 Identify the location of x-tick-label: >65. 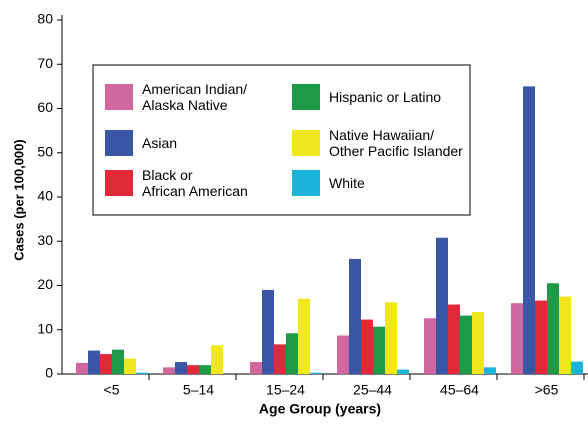
(547, 390).